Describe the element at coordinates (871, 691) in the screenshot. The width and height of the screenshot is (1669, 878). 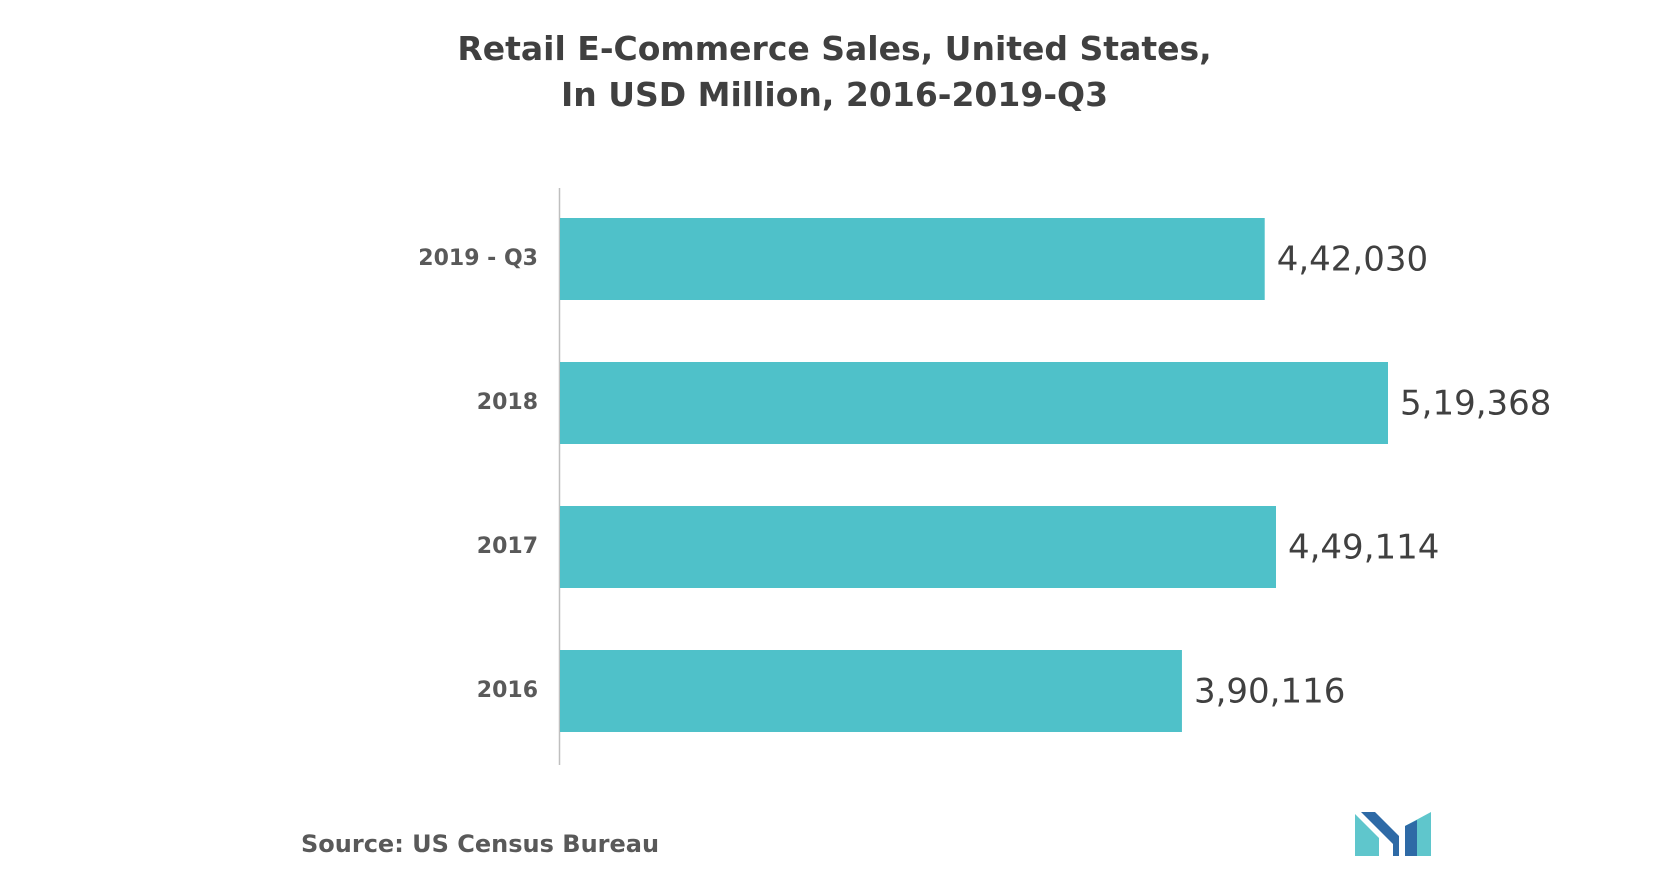
I see `bar-2016` at that location.